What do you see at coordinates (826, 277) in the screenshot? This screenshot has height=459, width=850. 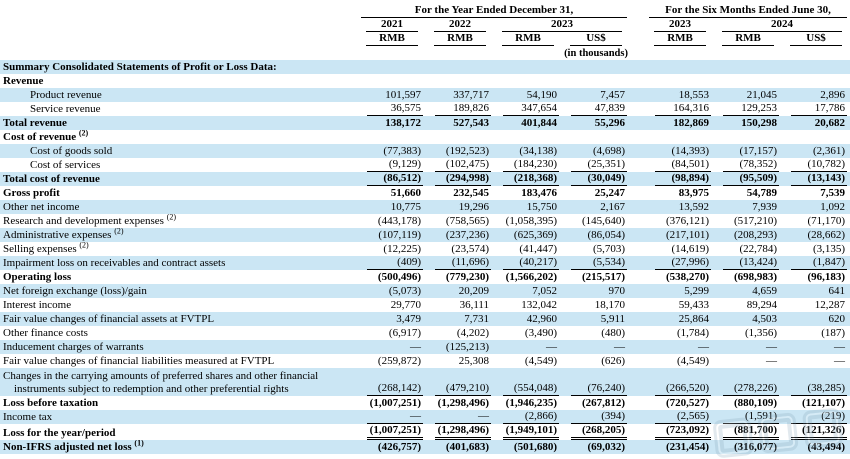 I see `cell-value: (96,183)` at bounding box center [826, 277].